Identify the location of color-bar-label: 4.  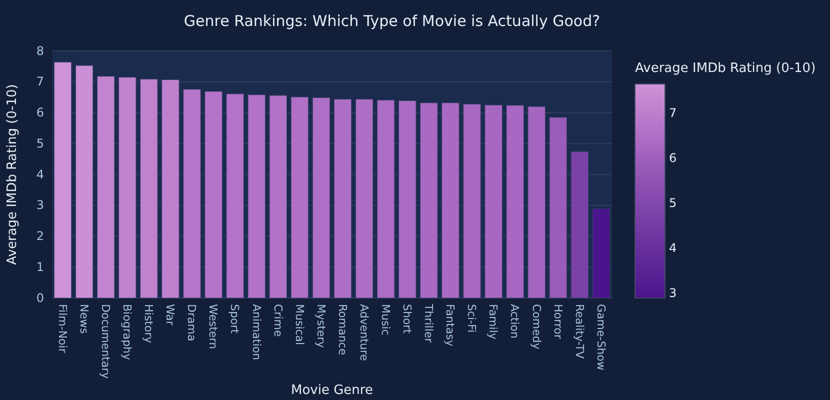
(673, 248).